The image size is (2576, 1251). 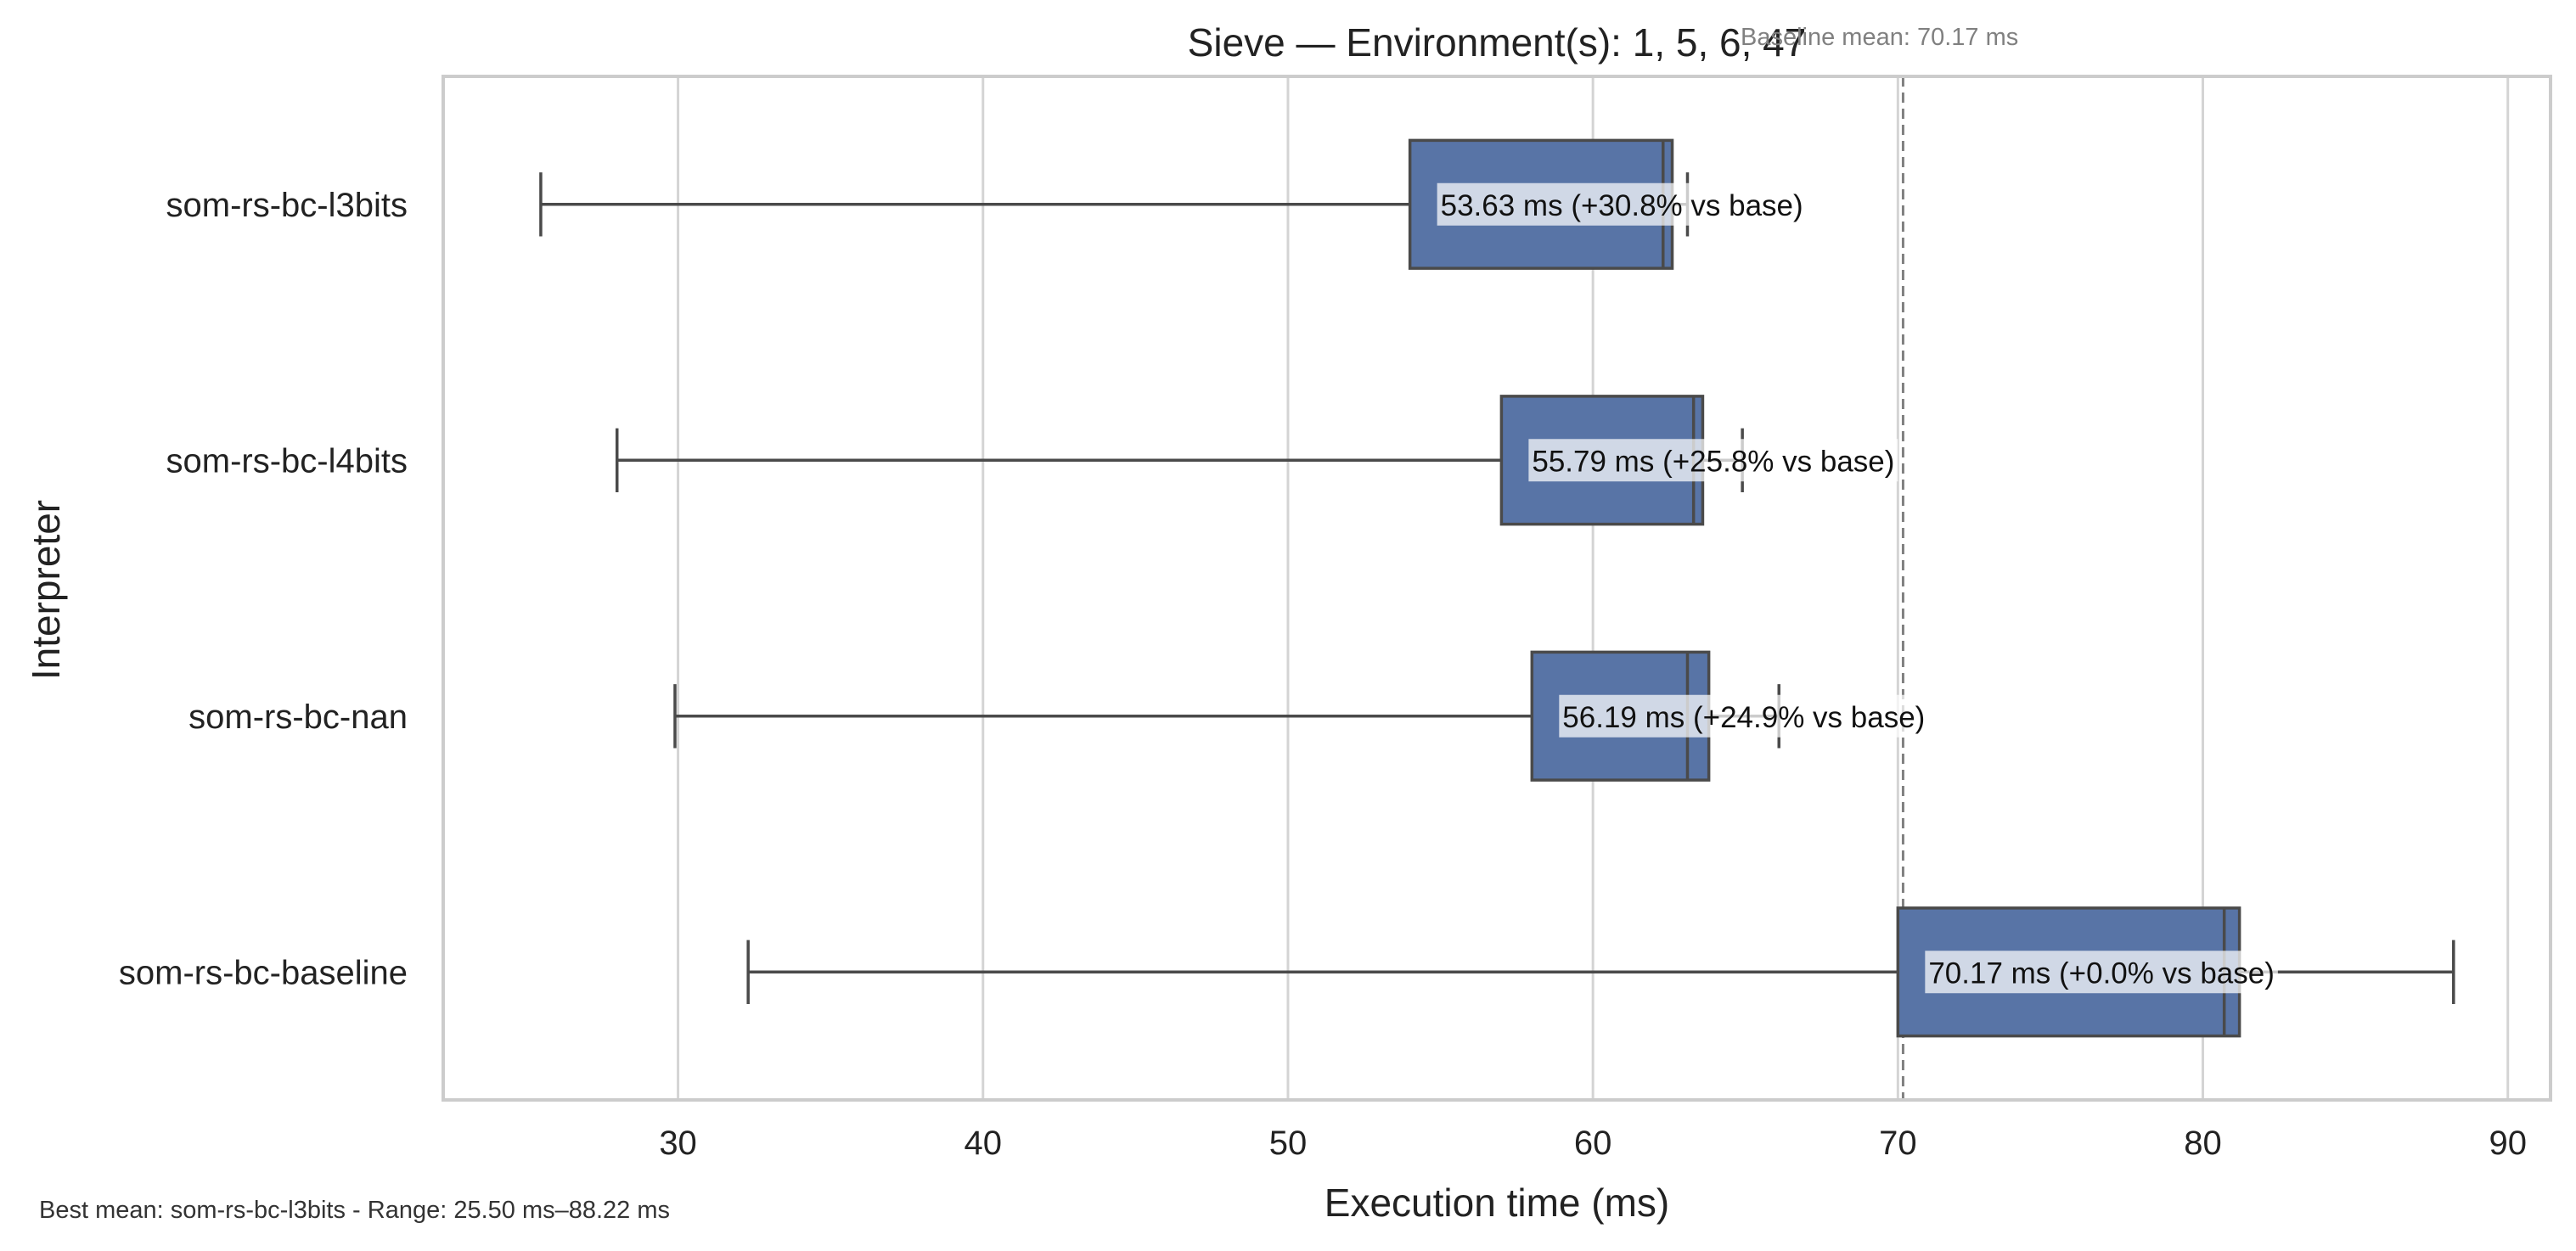 I want to click on annotation-som-rs-bc-baseline: 70.17 ms (+0.0% vs base), so click(x=2101, y=972).